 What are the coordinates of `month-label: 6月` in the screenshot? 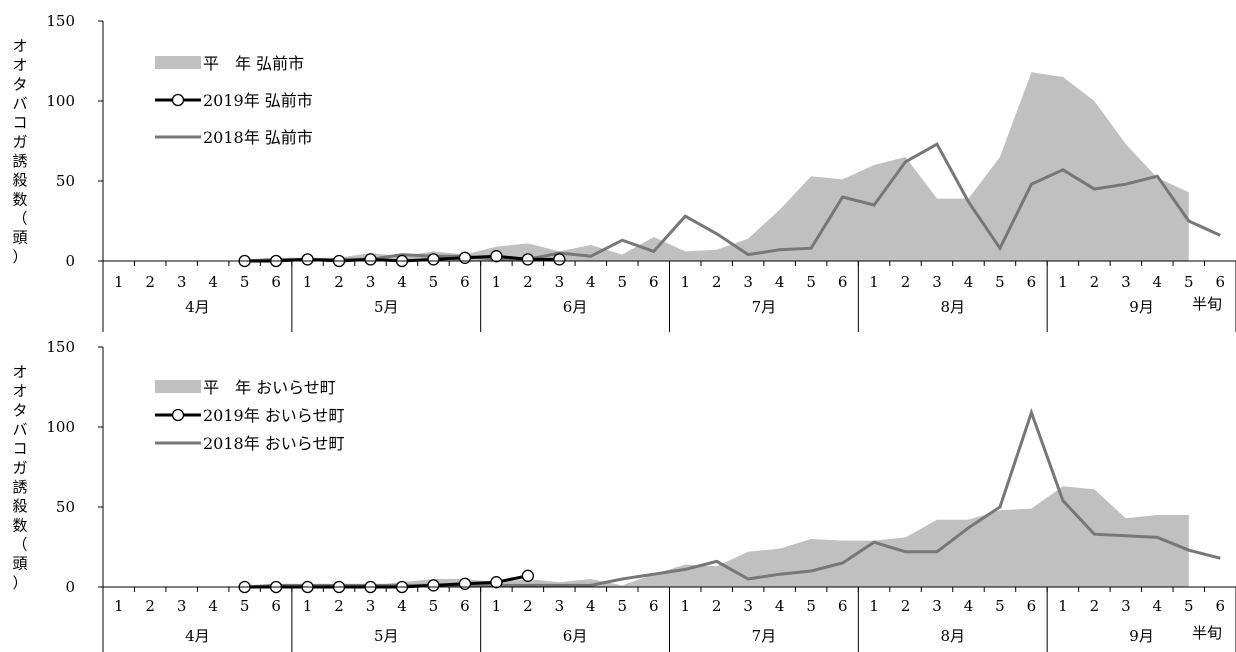 It's located at (575, 307).